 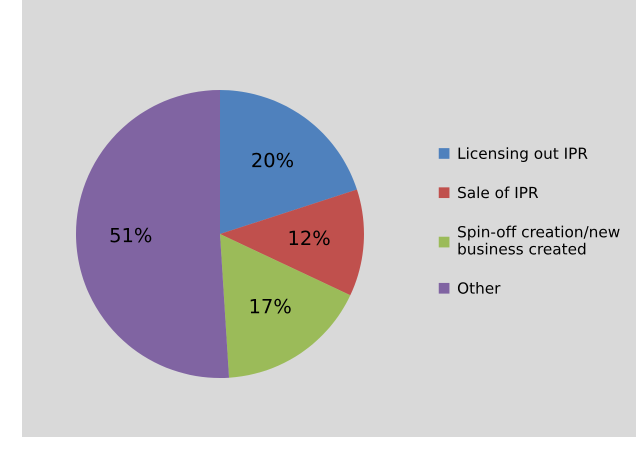 What do you see at coordinates (270, 306) in the screenshot?
I see `data-label: 17%` at bounding box center [270, 306].